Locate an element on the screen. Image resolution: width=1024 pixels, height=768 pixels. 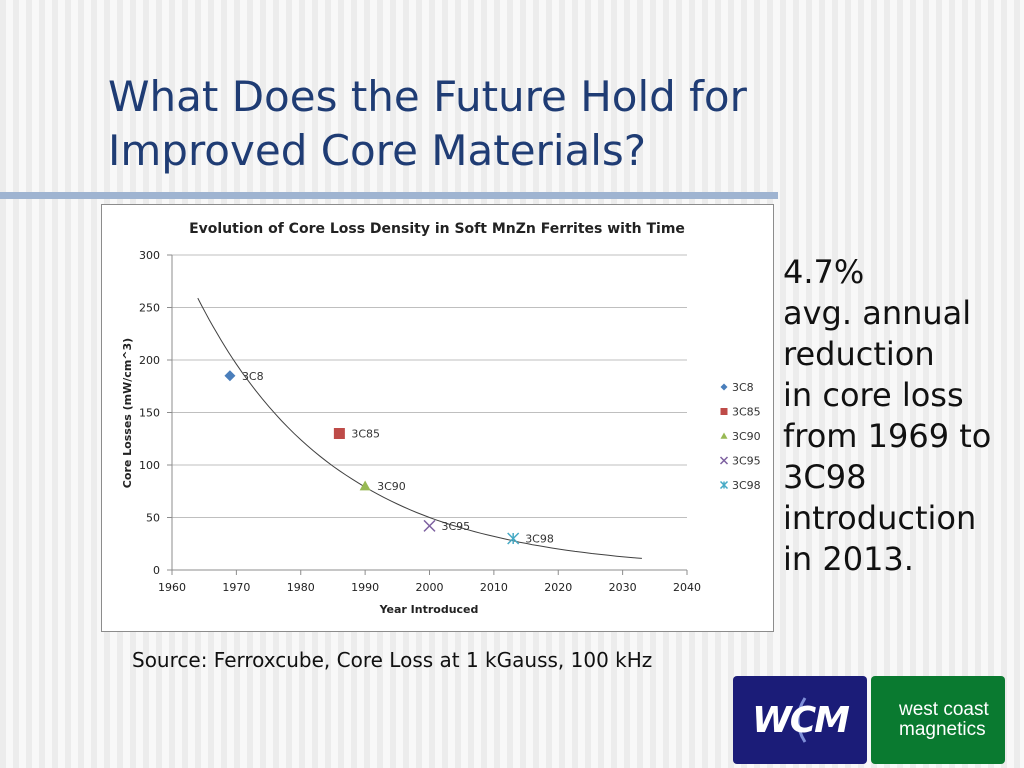
legend-marker-3c8 is located at coordinates (724, 387).